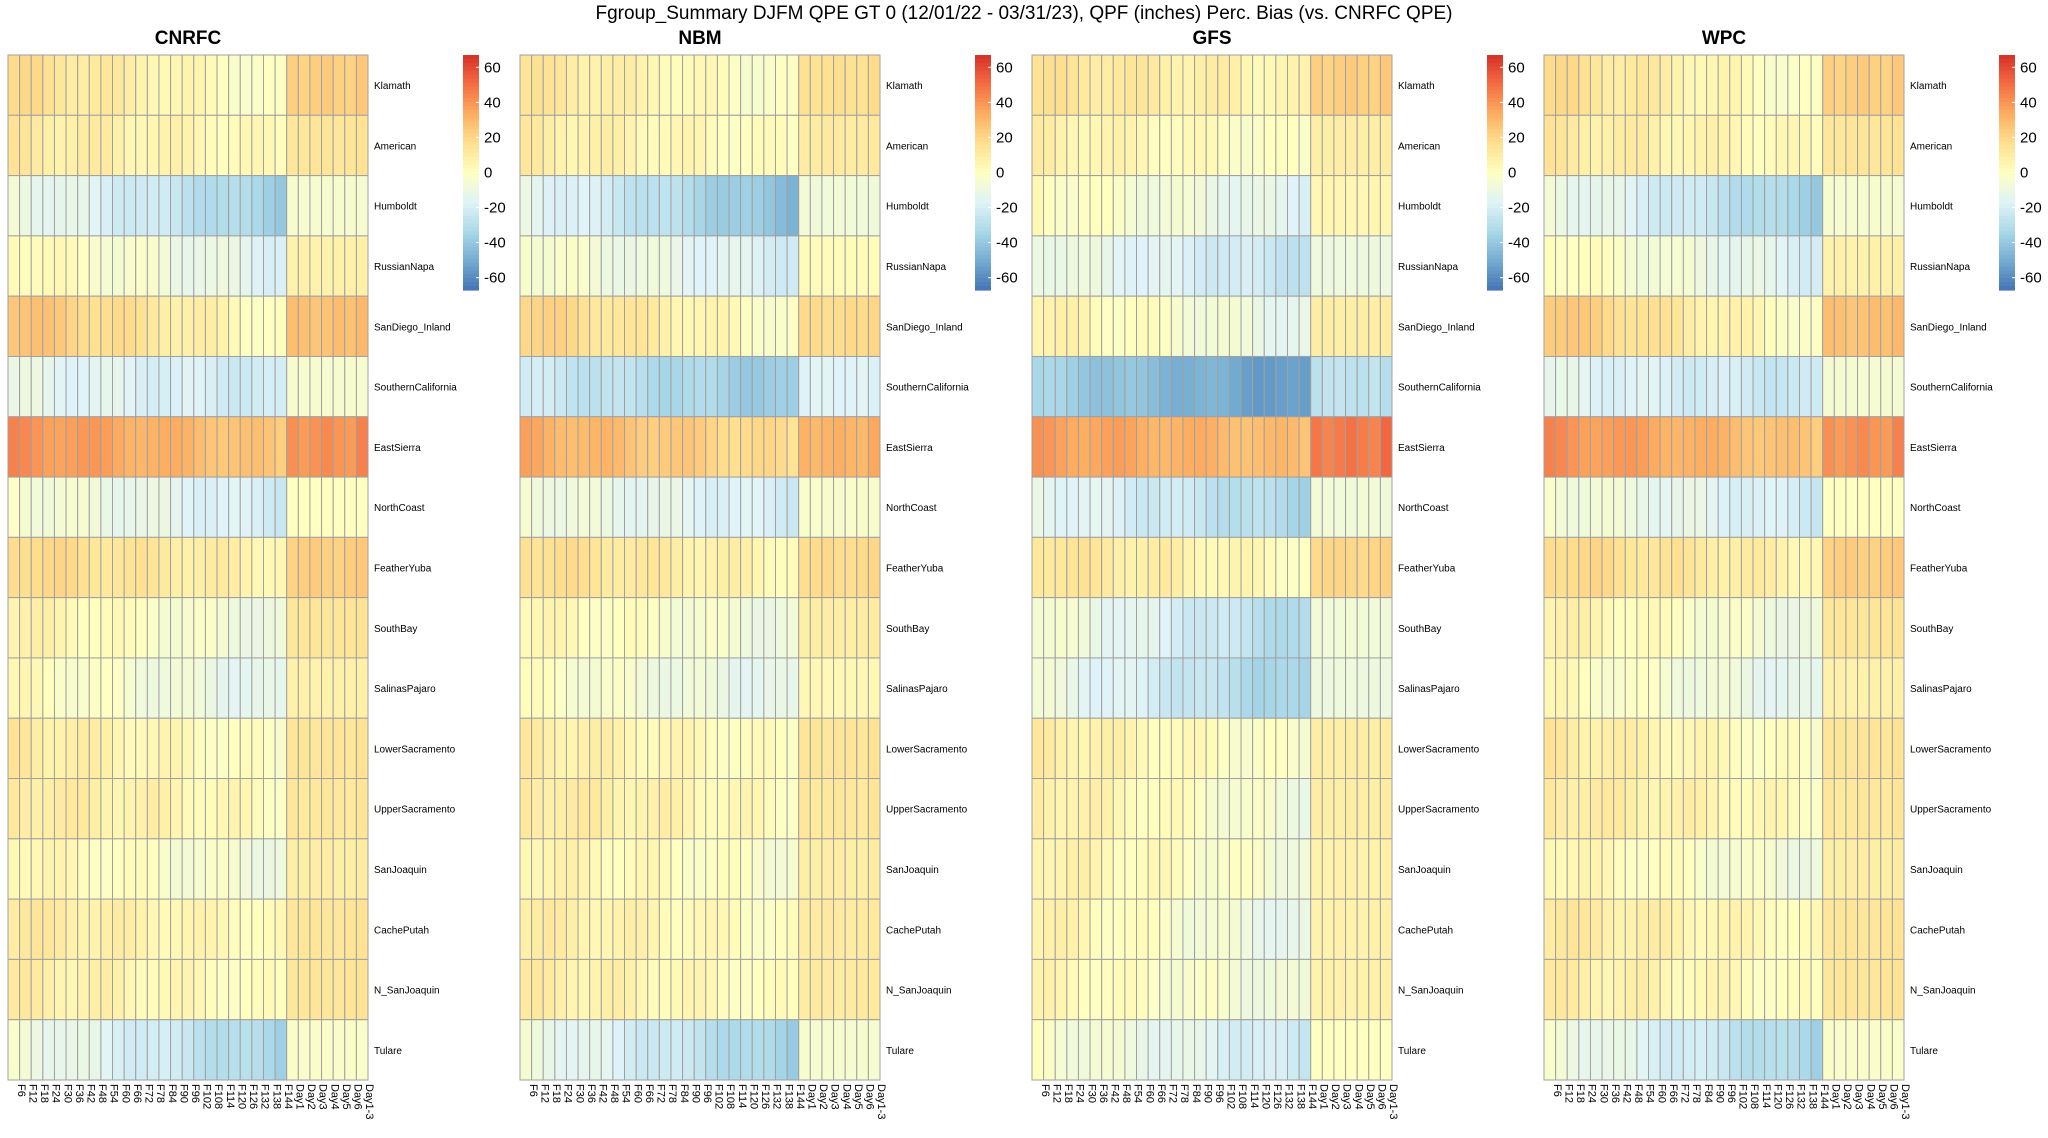  I want to click on colorbar-tick-label: 60, so click(1004, 67).